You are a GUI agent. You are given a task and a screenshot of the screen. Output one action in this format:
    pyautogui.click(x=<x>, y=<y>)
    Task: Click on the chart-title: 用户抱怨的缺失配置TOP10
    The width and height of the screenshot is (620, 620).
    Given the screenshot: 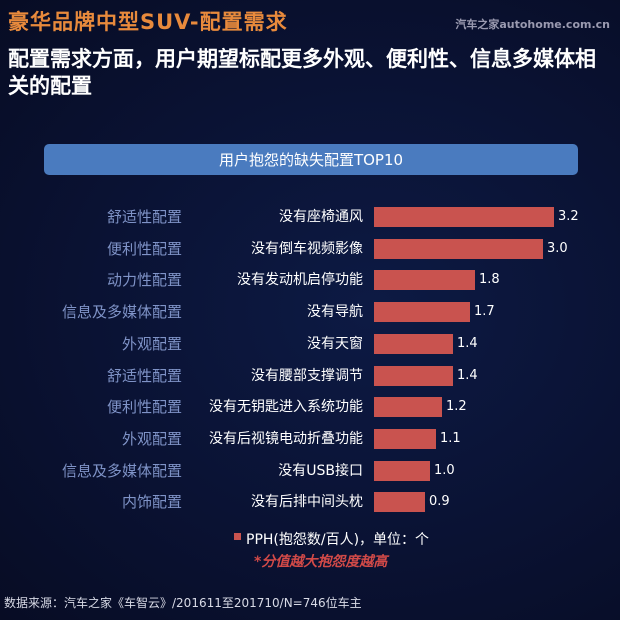 What is the action you would take?
    pyautogui.click(x=311, y=160)
    